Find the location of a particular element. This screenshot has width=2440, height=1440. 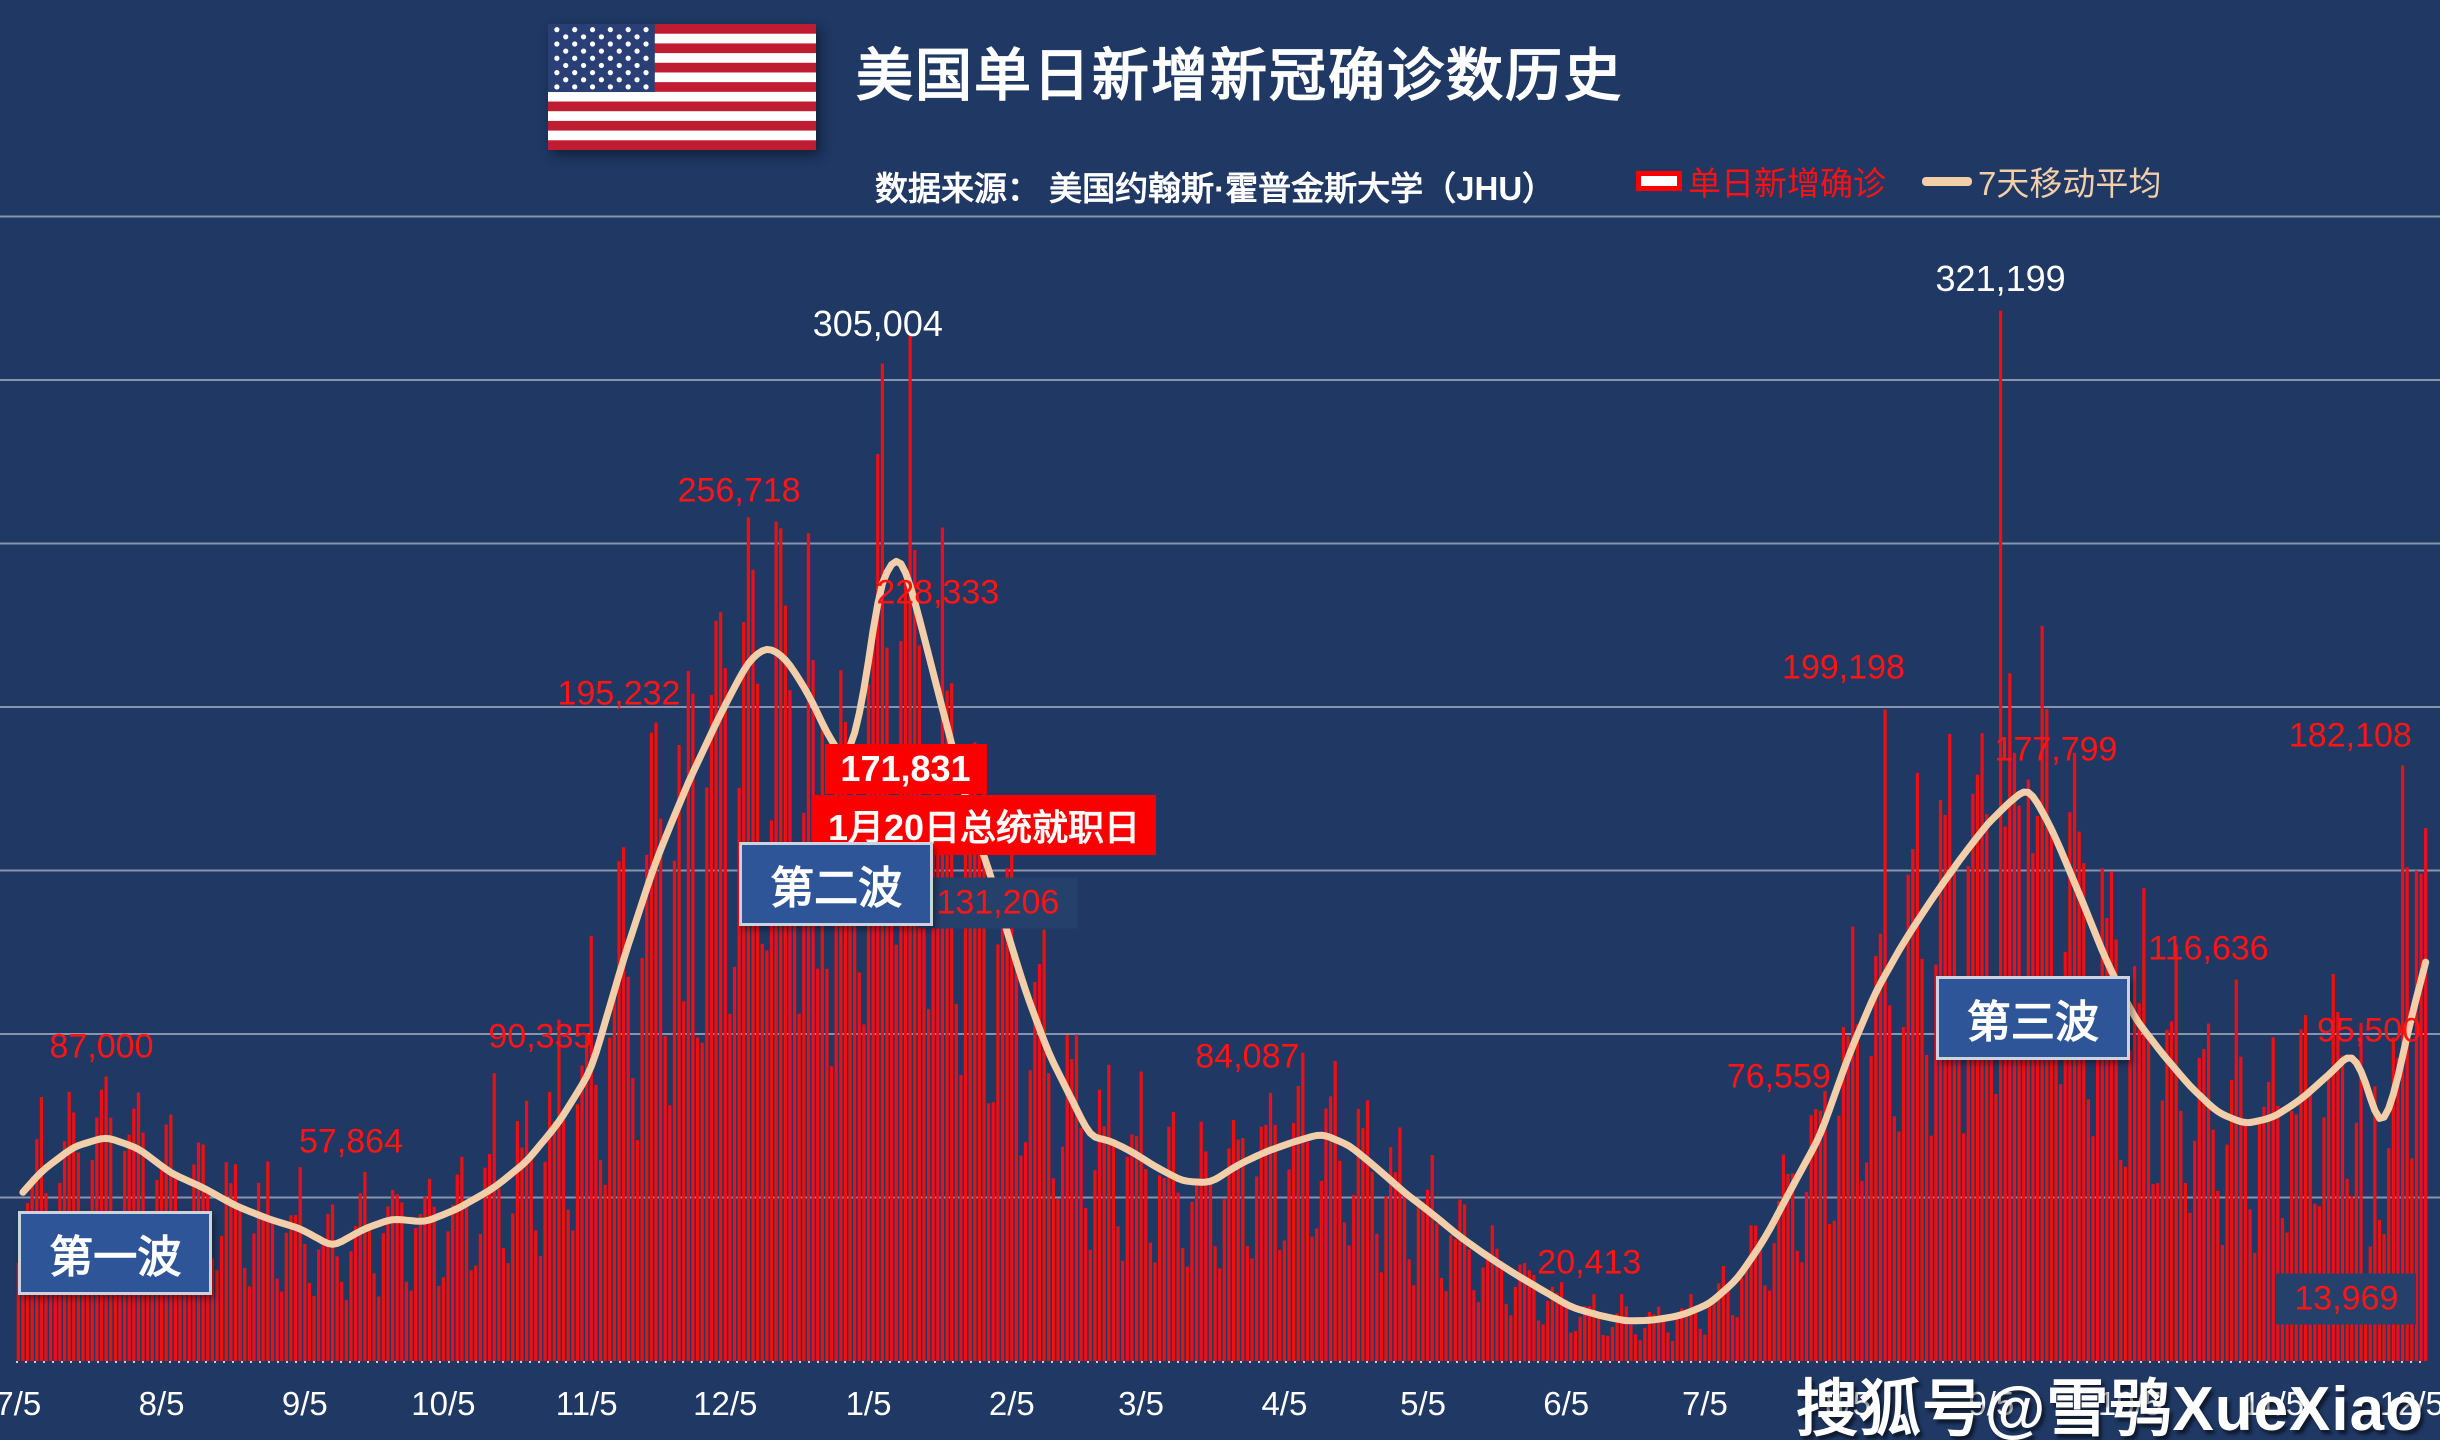

data-source-subtitle: 数据来源： 美国约翰斯·霍普金斯大学（JHU） is located at coordinates (1215, 188).